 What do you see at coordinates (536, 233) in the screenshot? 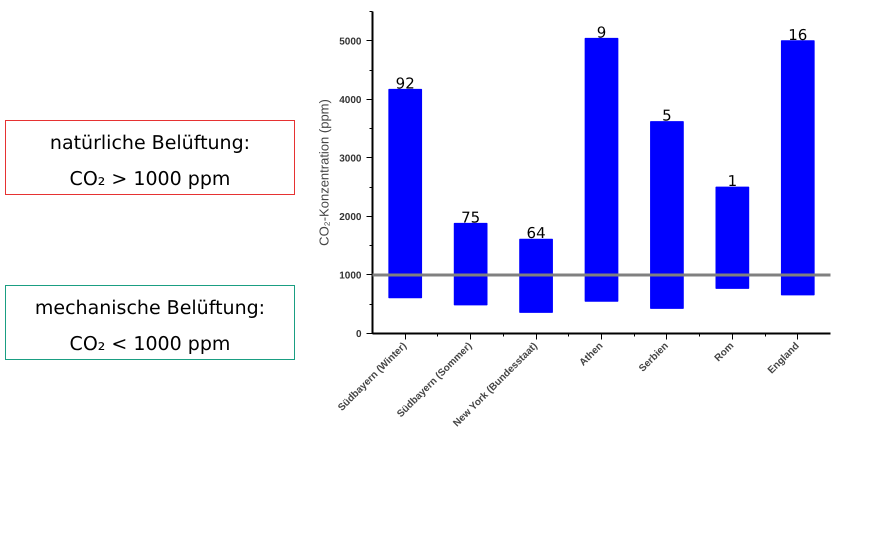
I see `annotation: 64` at bounding box center [536, 233].